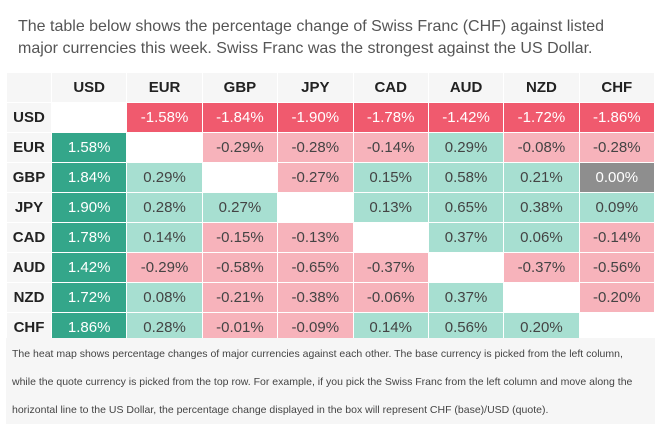 This screenshot has width=660, height=440. I want to click on heatmap-cell: -1.72%, so click(541, 117).